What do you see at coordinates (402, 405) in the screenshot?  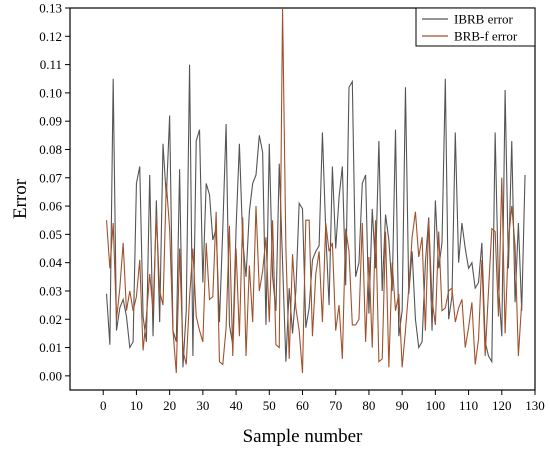 I see `x-tick-label: 90` at bounding box center [402, 405].